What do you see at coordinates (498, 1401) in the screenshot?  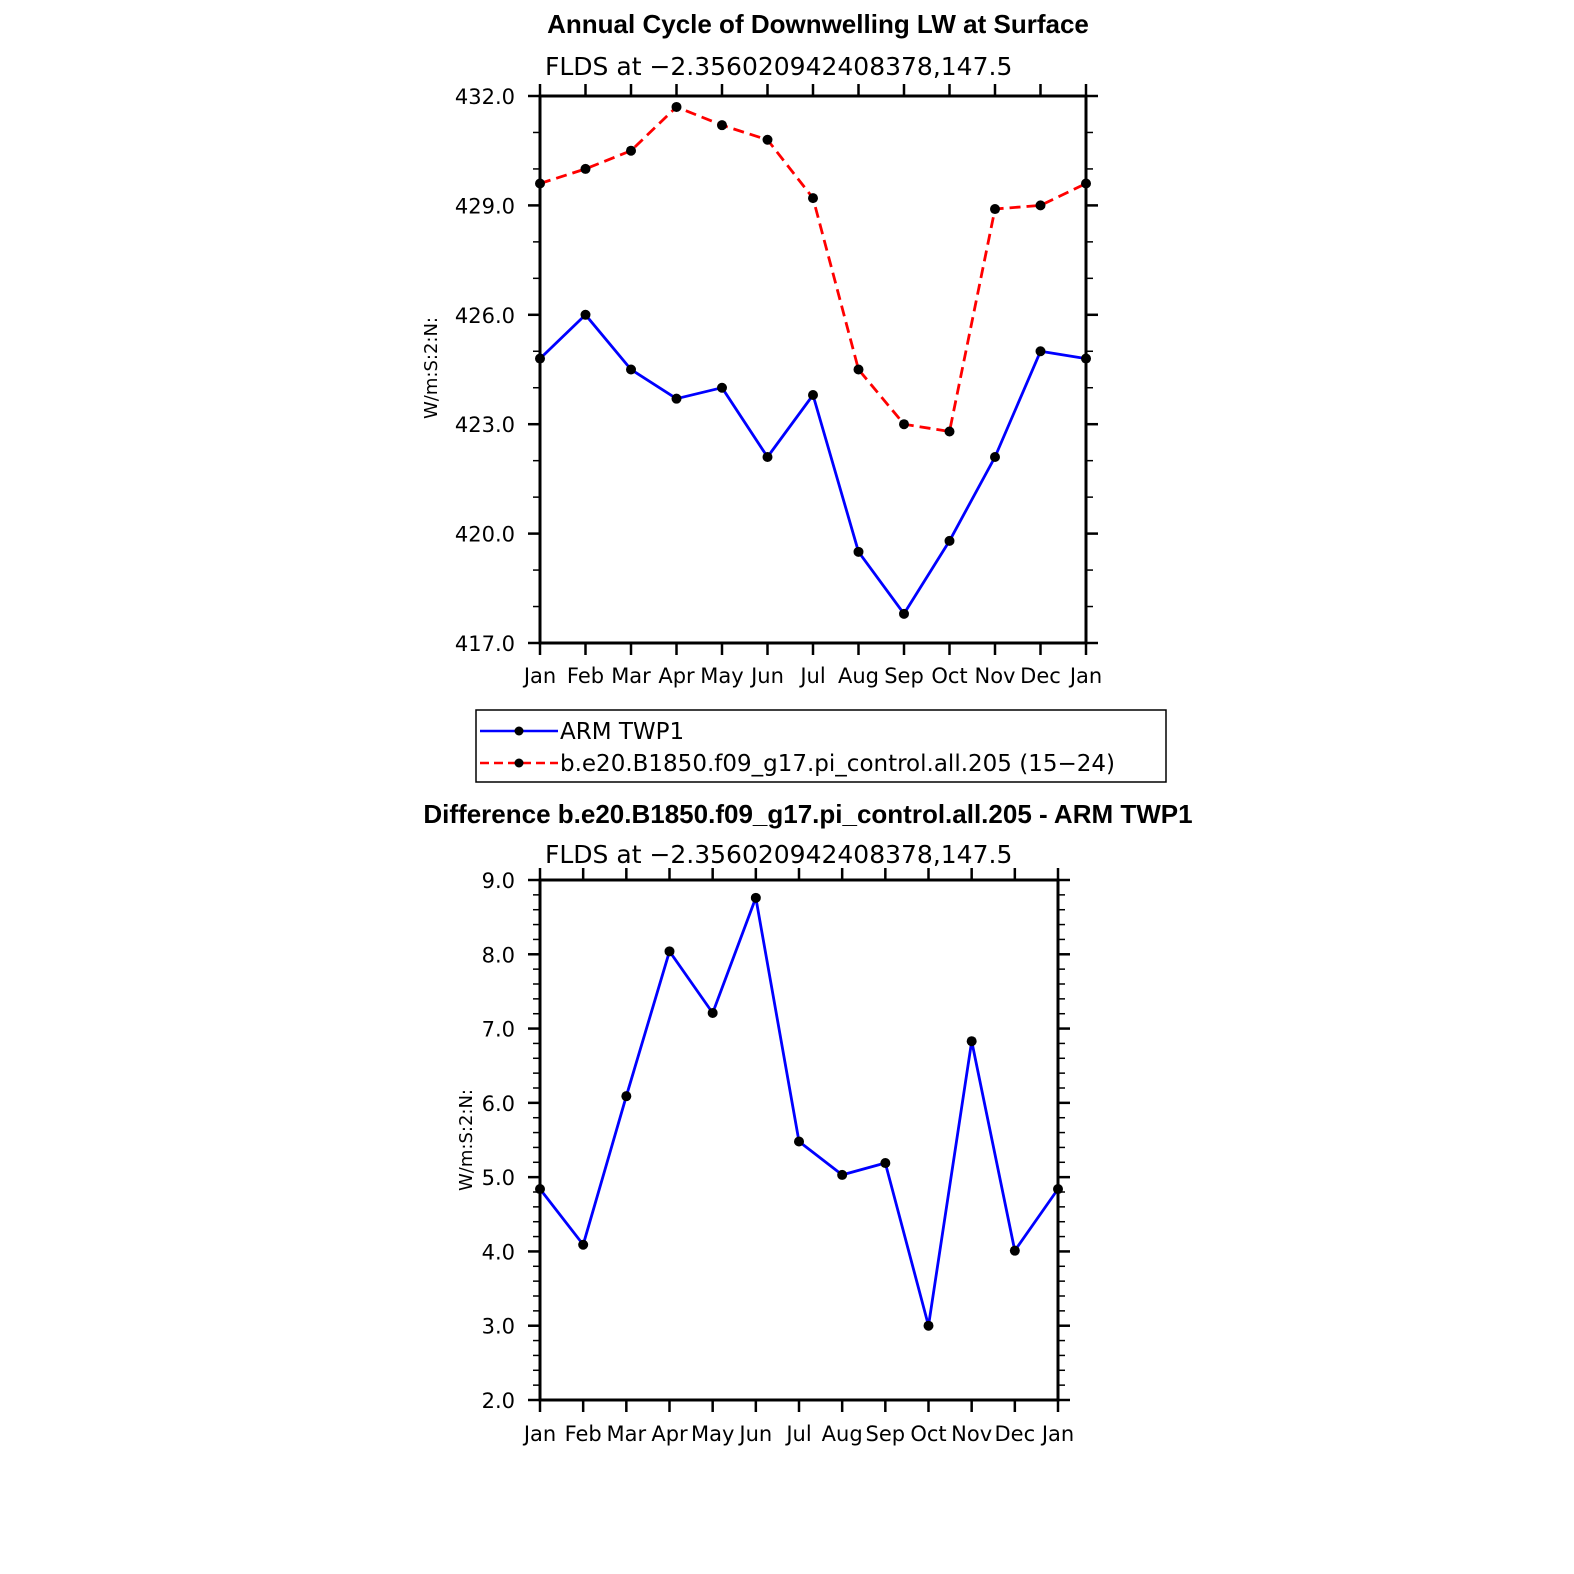 I see `y-tick-label: 2.0` at bounding box center [498, 1401].